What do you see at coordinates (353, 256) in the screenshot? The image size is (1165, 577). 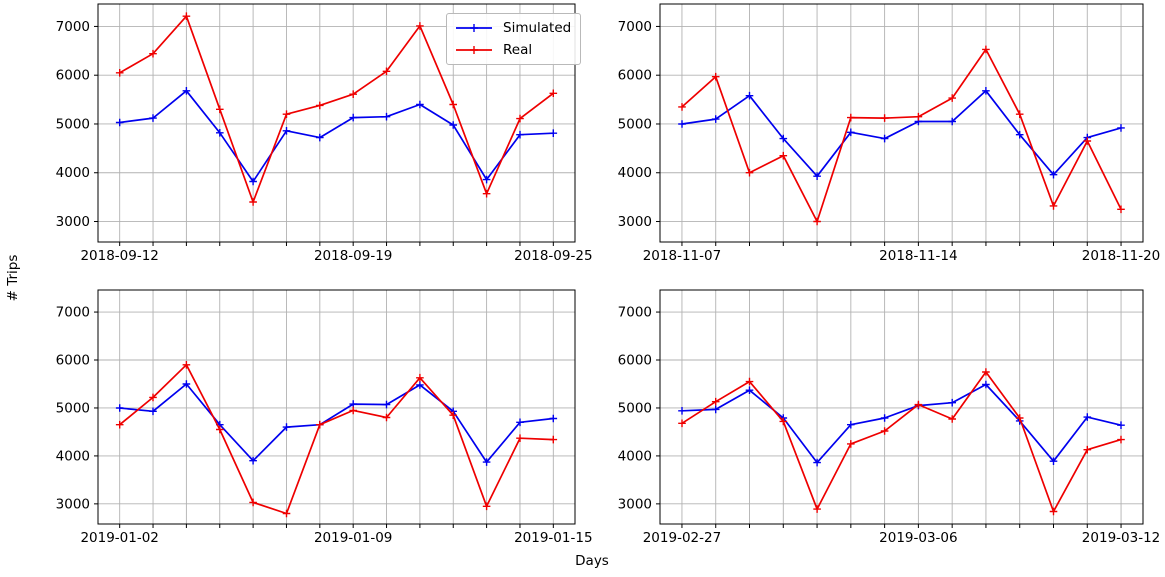 I see `x-tick-label: 2018-09-19` at bounding box center [353, 256].